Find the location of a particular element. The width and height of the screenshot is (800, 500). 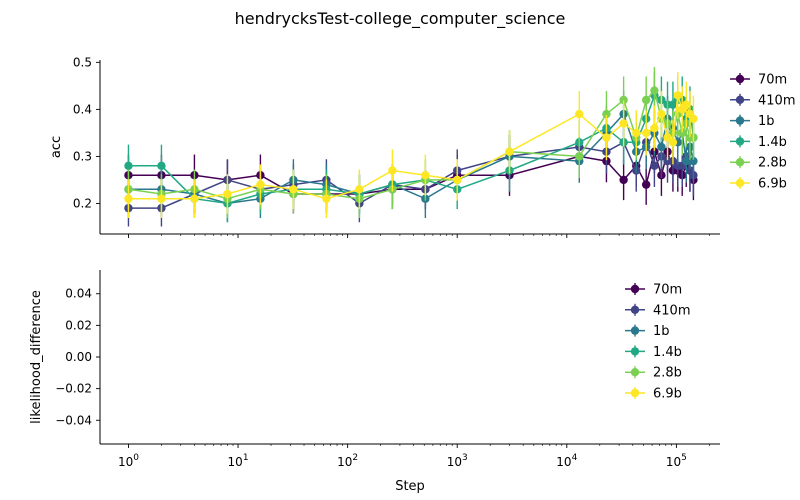

y-tick-label: 0.2 is located at coordinates (82, 203).